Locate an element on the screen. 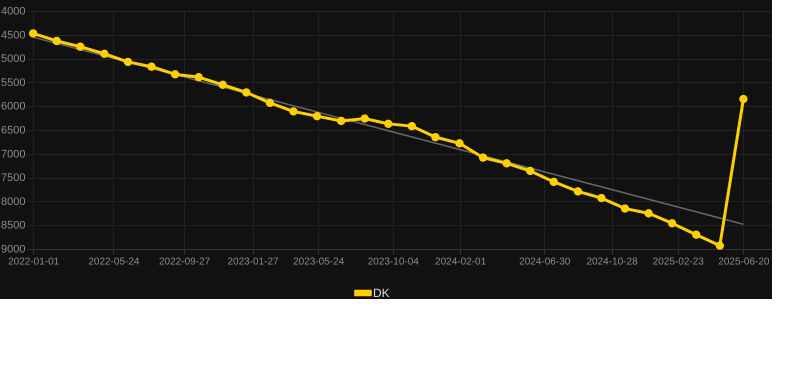  x-tick-label: 2022-01-01 is located at coordinates (34, 262).